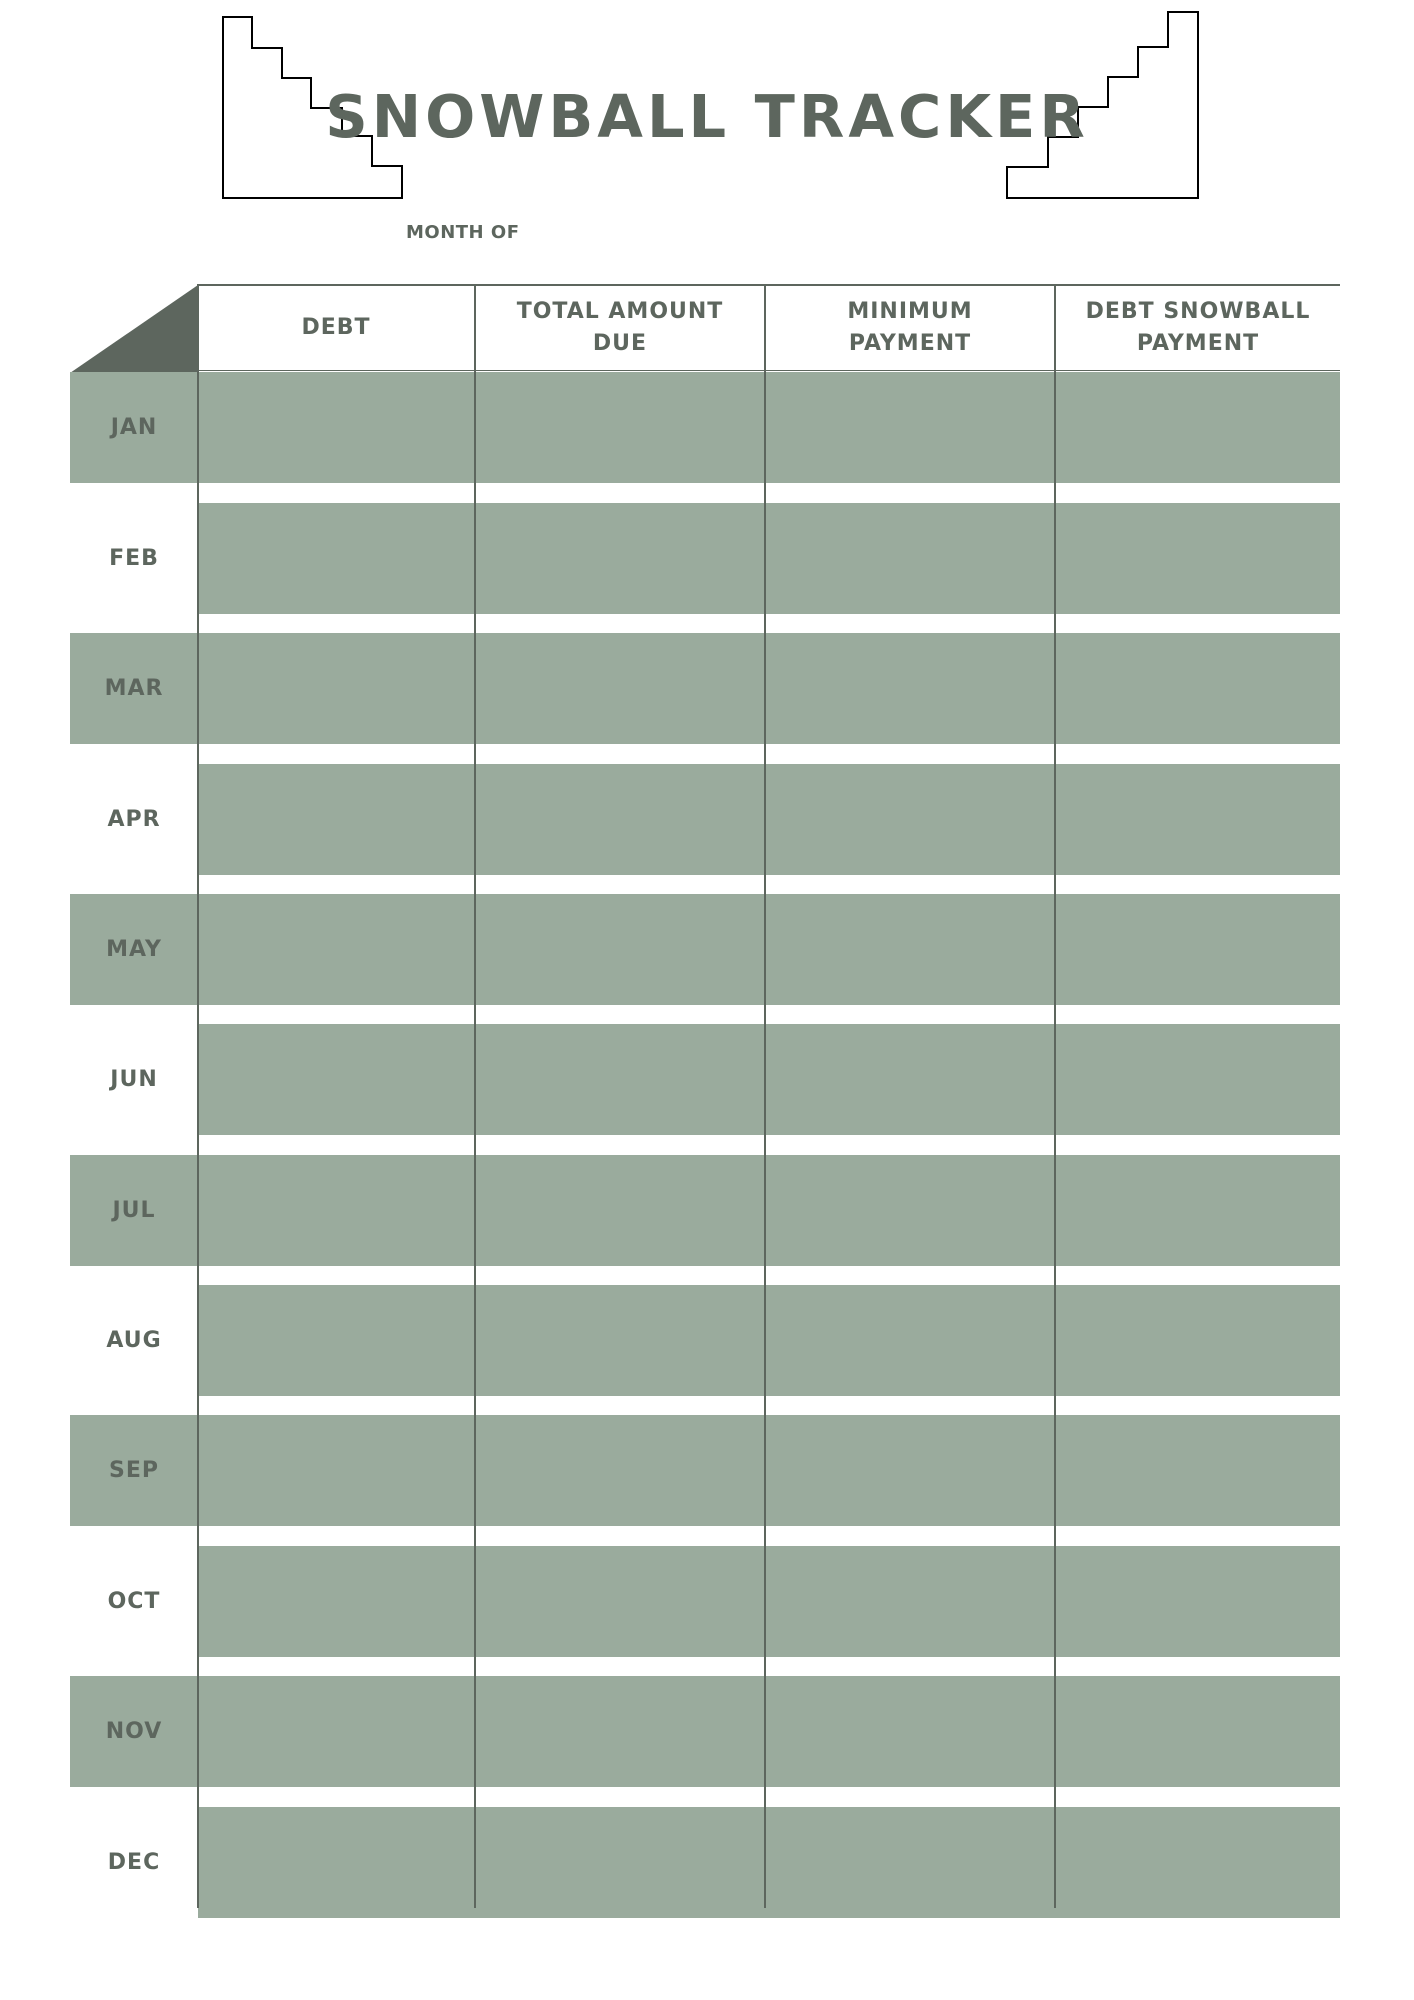  I want to click on month-label: DEC, so click(134, 1862).